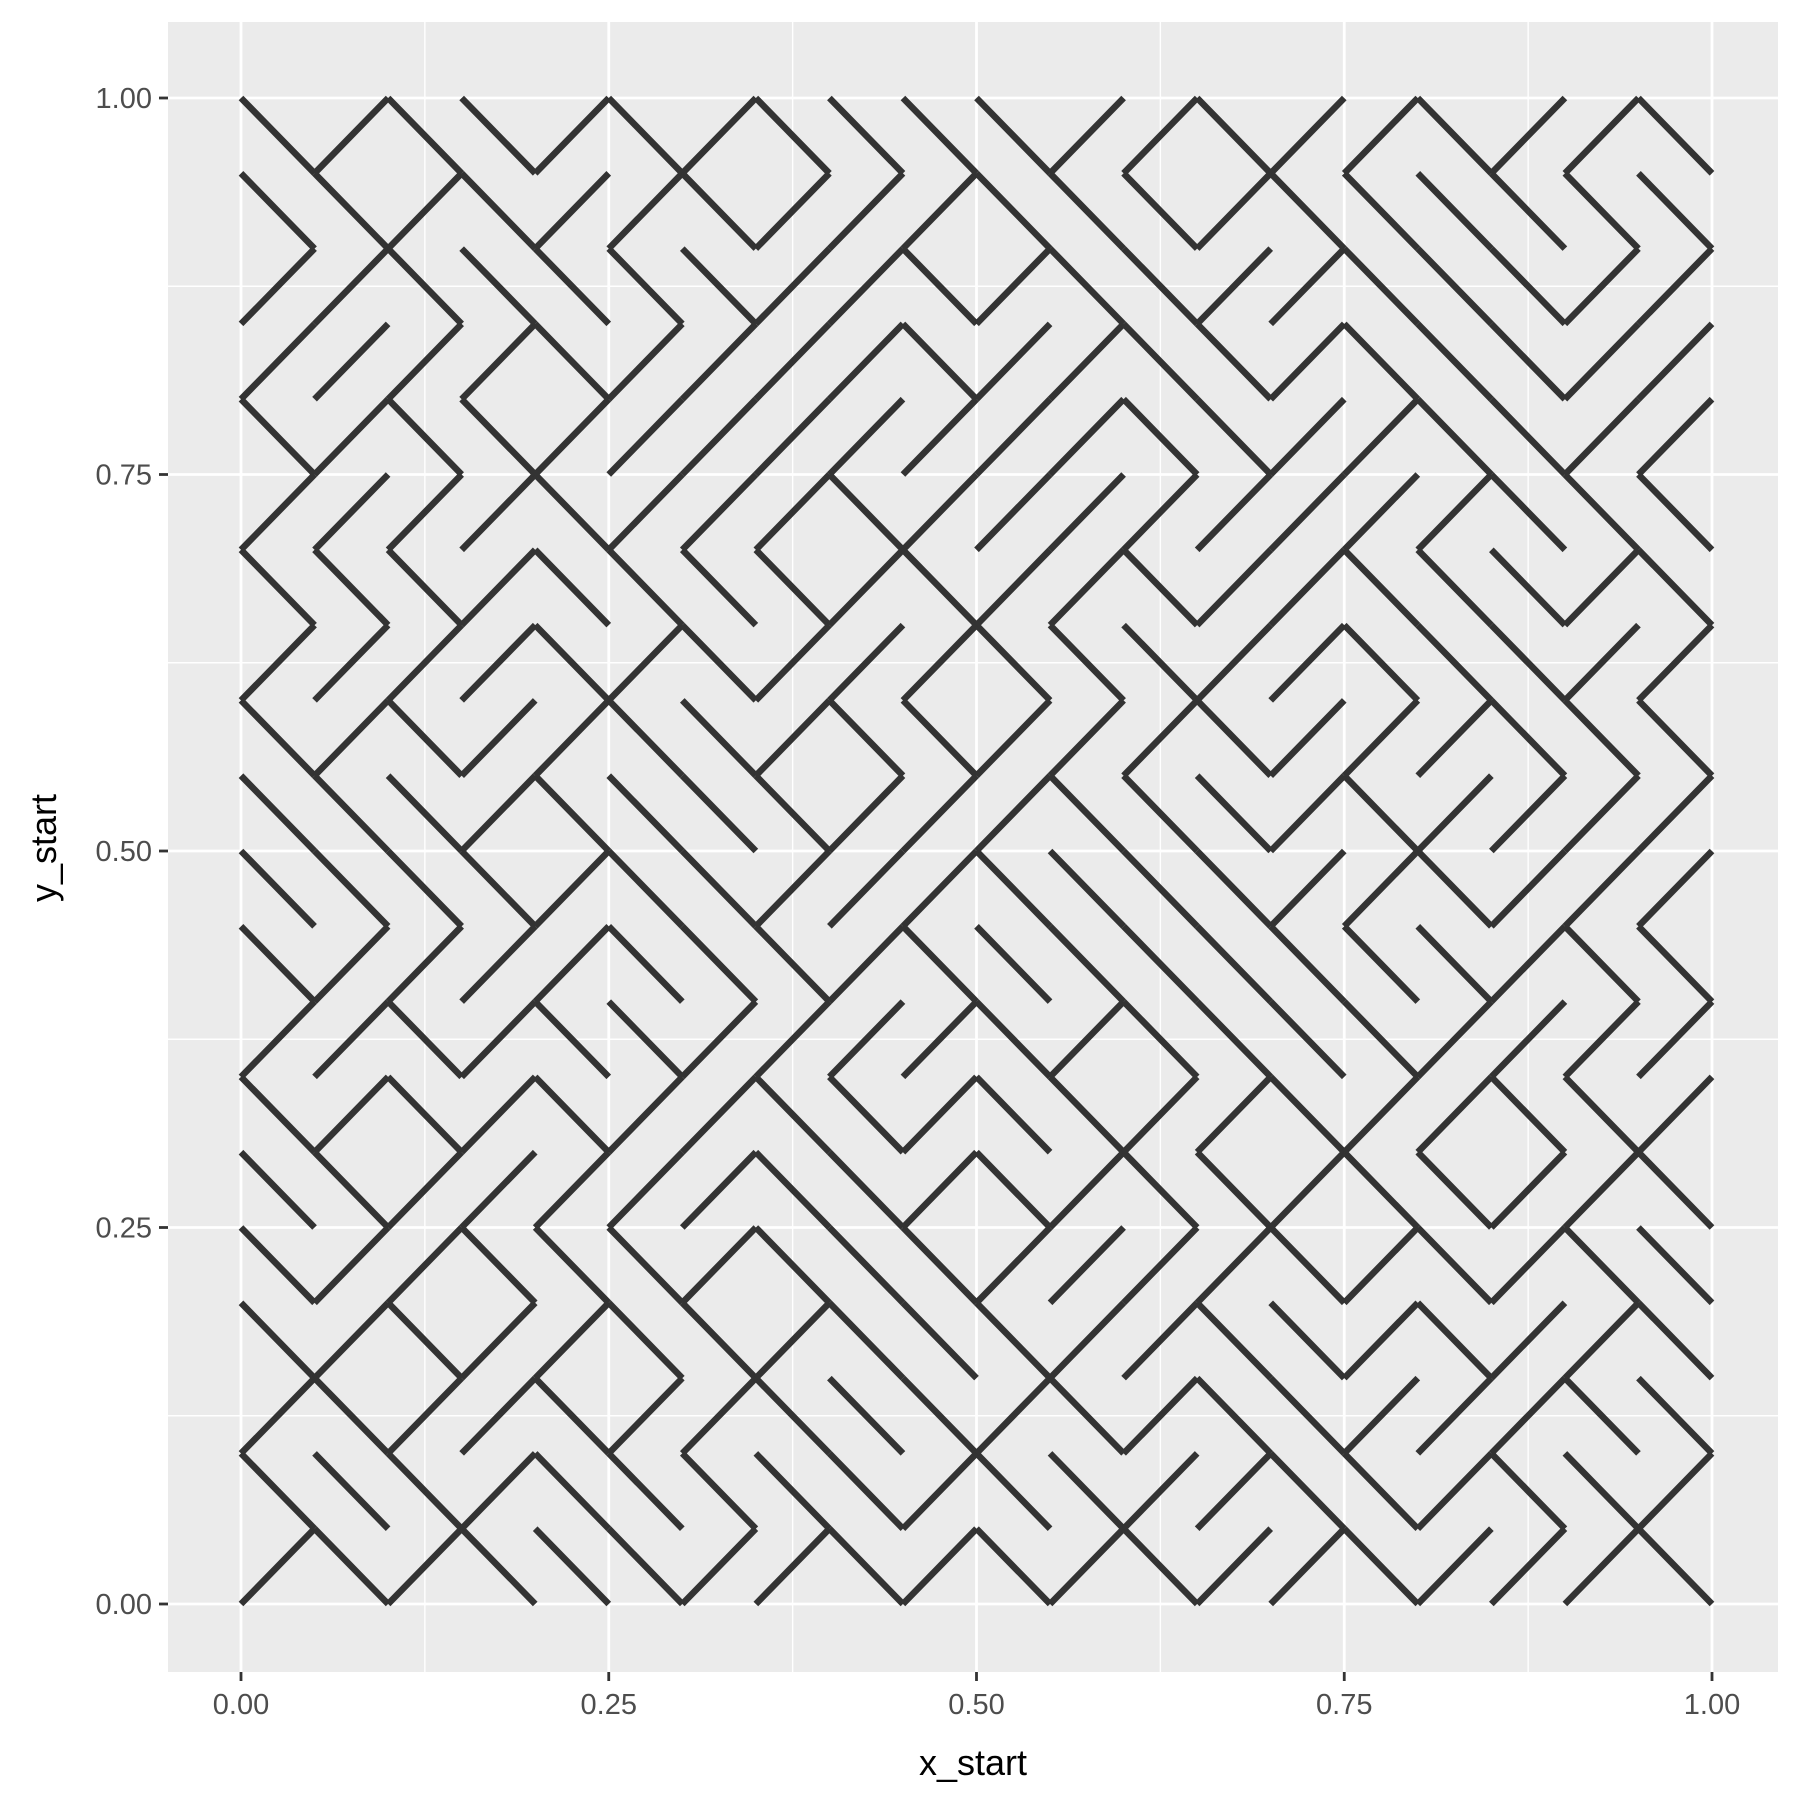  What do you see at coordinates (973, 1762) in the screenshot?
I see `x-axis-title: x_start` at bounding box center [973, 1762].